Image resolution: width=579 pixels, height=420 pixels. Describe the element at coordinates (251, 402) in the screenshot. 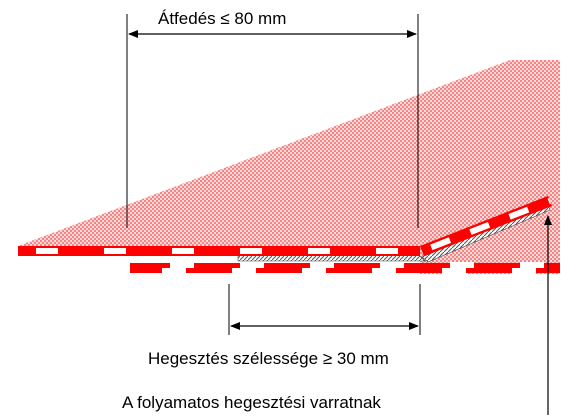

I see `continuous-seam-label: A folyamatos hegesztési varratnak` at that location.